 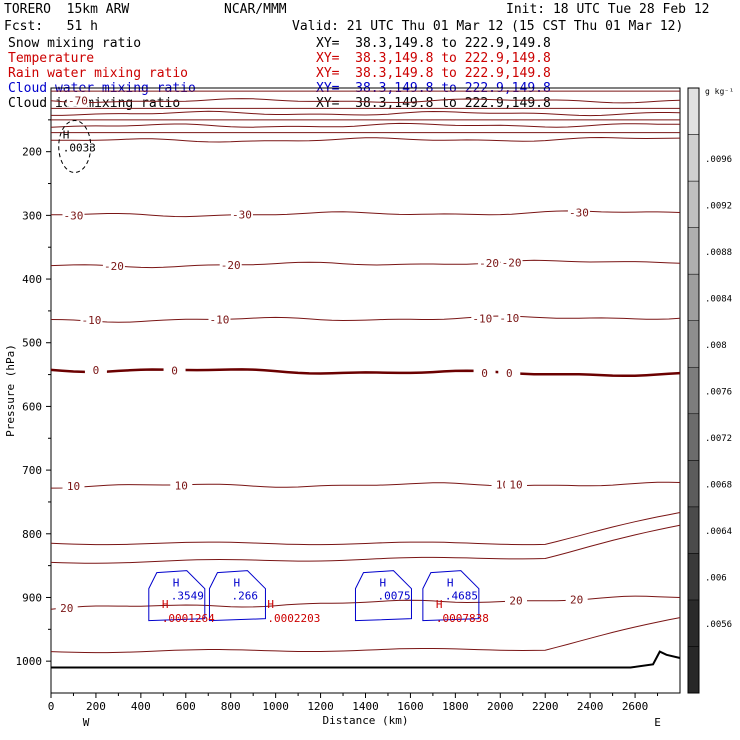 I want to click on legend-label-4: Cloud ice mixing ratio, so click(x=94, y=103).